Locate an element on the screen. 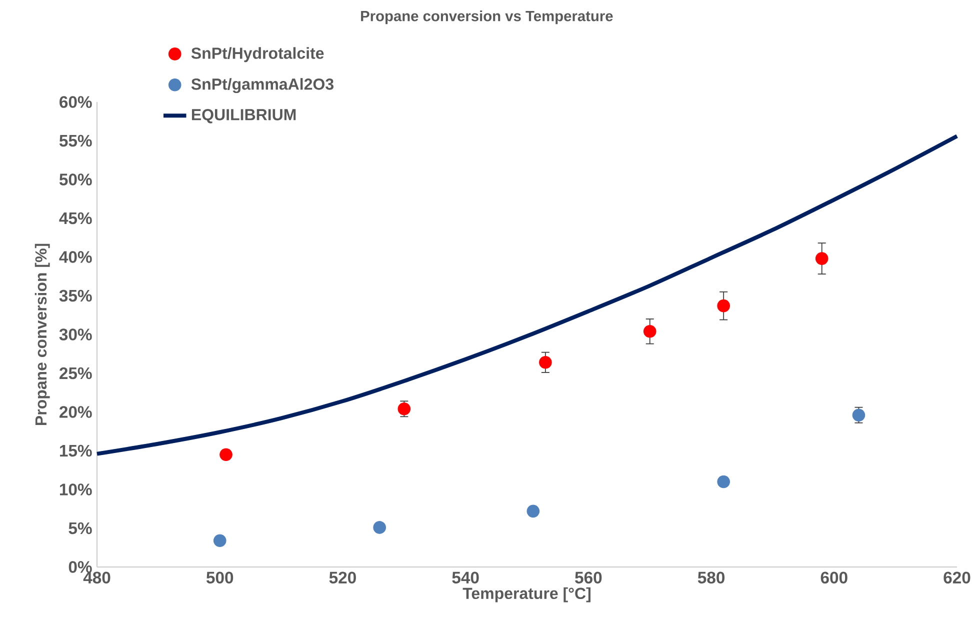 The width and height of the screenshot is (974, 624). y-axis-title: Propane conversion [%] is located at coordinates (42, 334).